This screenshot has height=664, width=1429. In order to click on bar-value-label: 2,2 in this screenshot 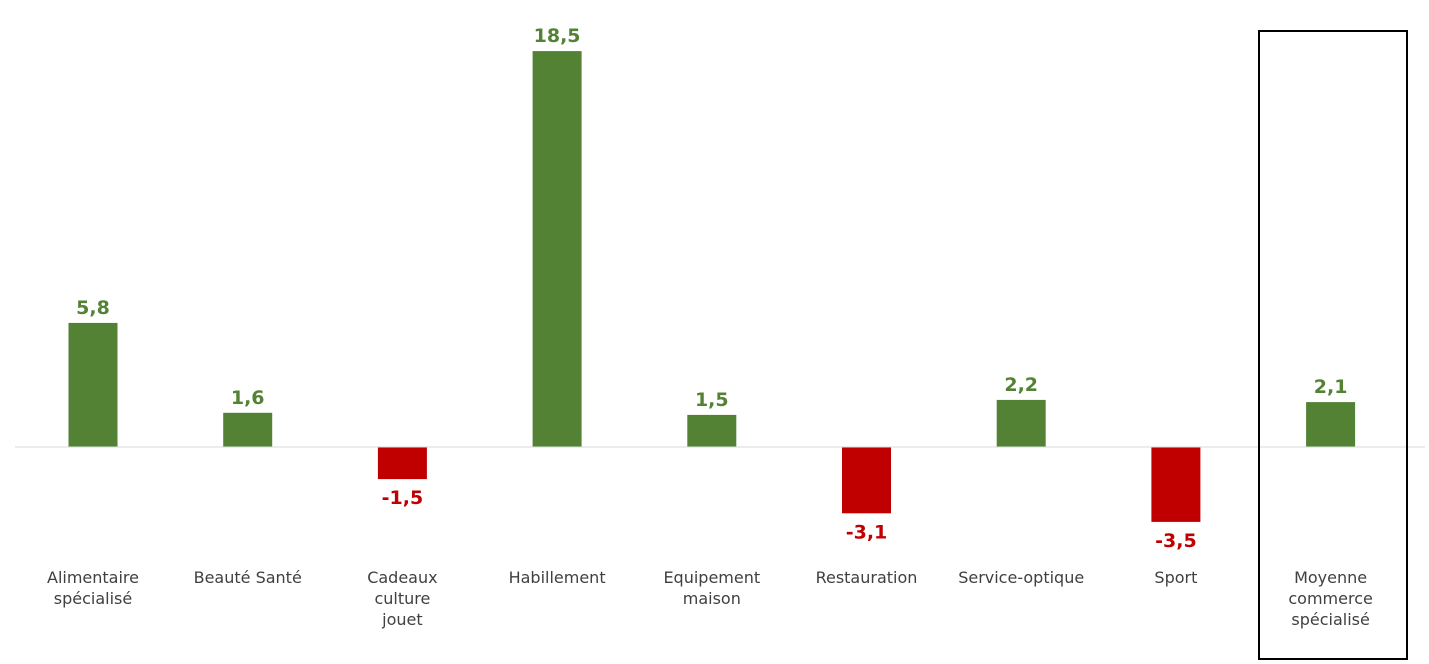, I will do `click(1021, 385)`.